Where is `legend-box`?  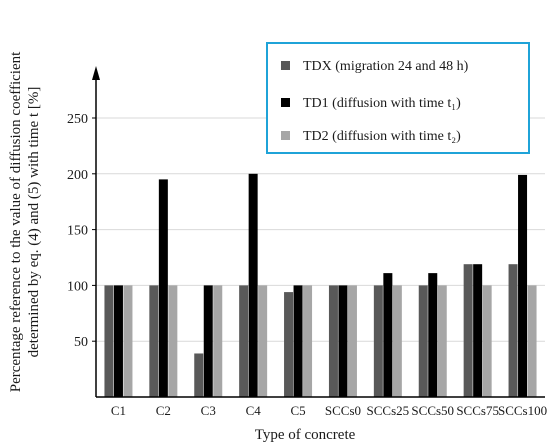 legend-box is located at coordinates (398, 98).